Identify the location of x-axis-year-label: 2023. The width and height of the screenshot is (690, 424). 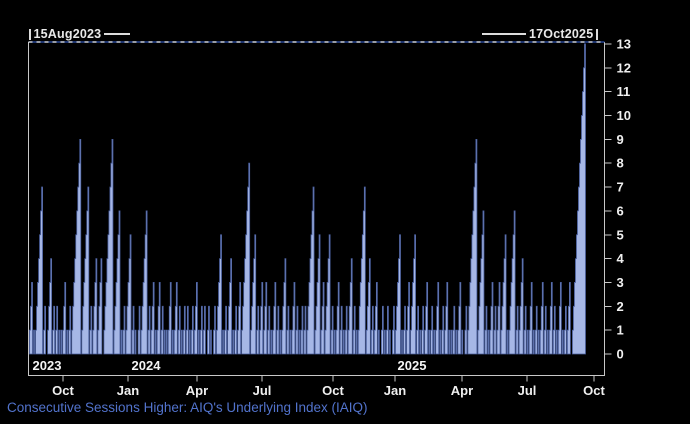
(47, 365).